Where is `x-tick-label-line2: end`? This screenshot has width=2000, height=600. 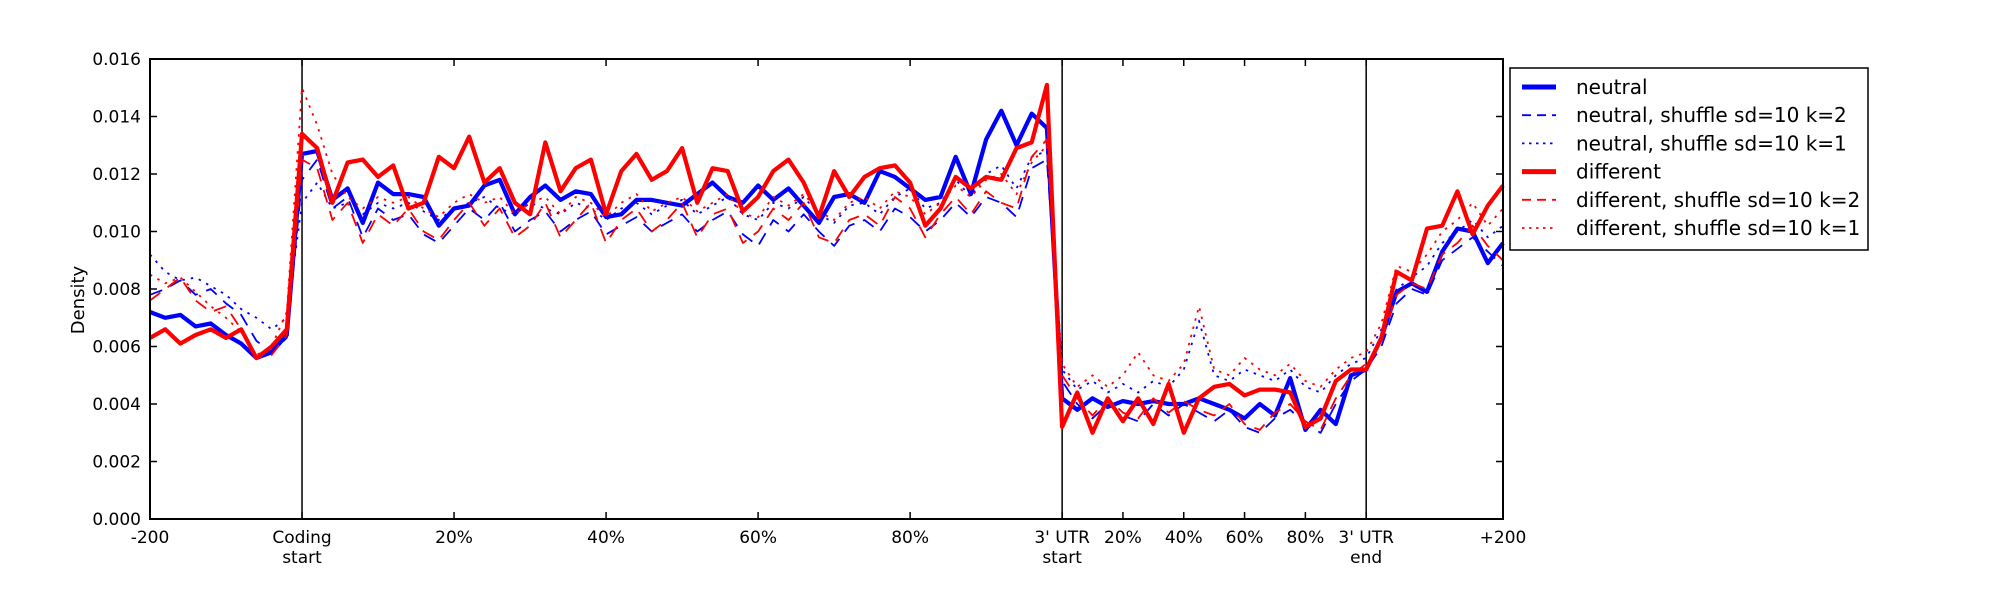 x-tick-label-line2: end is located at coordinates (1366, 558).